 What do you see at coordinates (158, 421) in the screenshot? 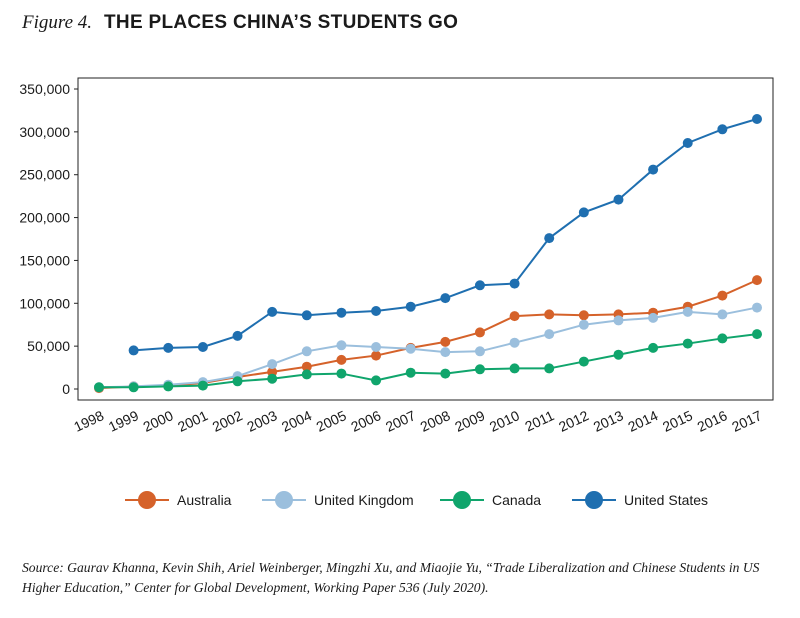
I see `x-tick-label: 2000` at bounding box center [158, 421].